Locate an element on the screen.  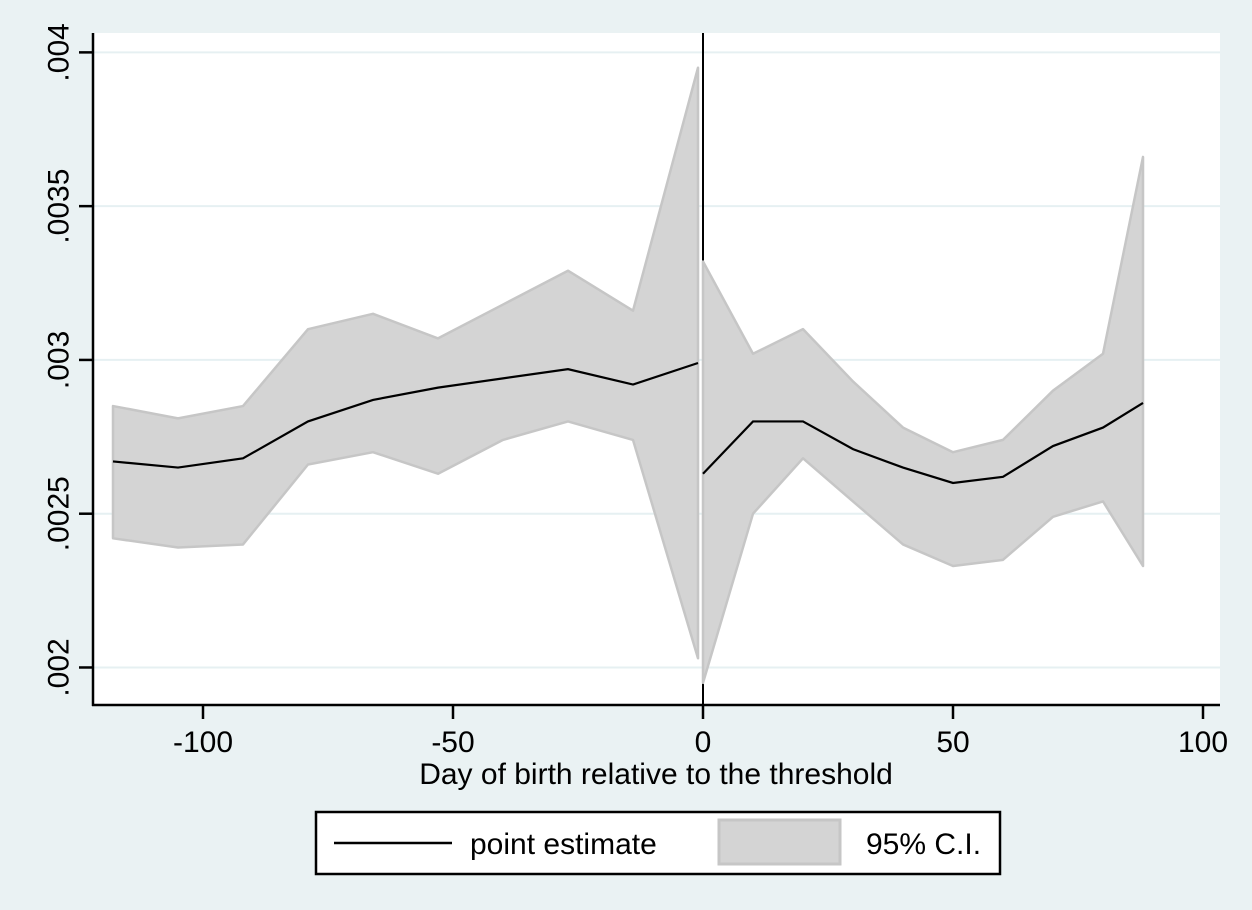
legend: point estimate 95% C.I. is located at coordinates (658, 843).